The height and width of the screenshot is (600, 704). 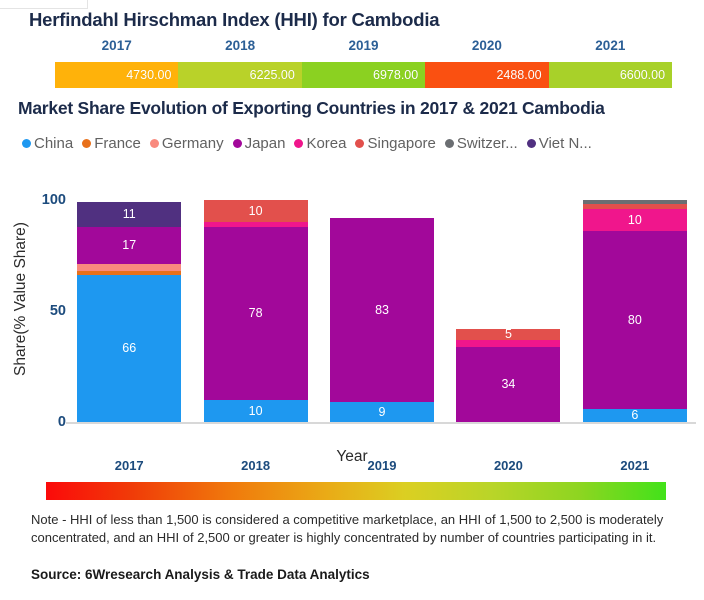 What do you see at coordinates (508, 465) in the screenshot?
I see `x-tick-2020: 2020` at bounding box center [508, 465].